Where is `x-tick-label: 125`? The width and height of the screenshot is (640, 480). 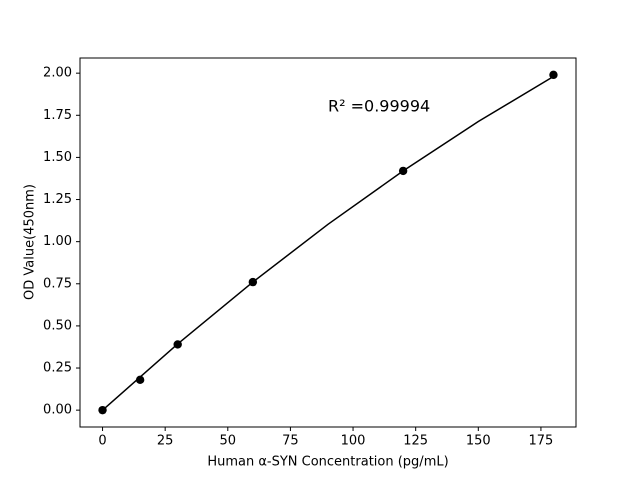 x-tick-label: 125 is located at coordinates (415, 441).